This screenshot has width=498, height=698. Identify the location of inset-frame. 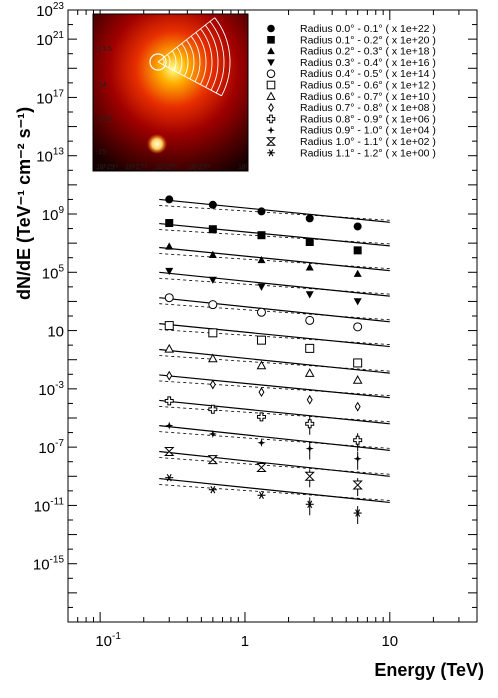
(170, 92).